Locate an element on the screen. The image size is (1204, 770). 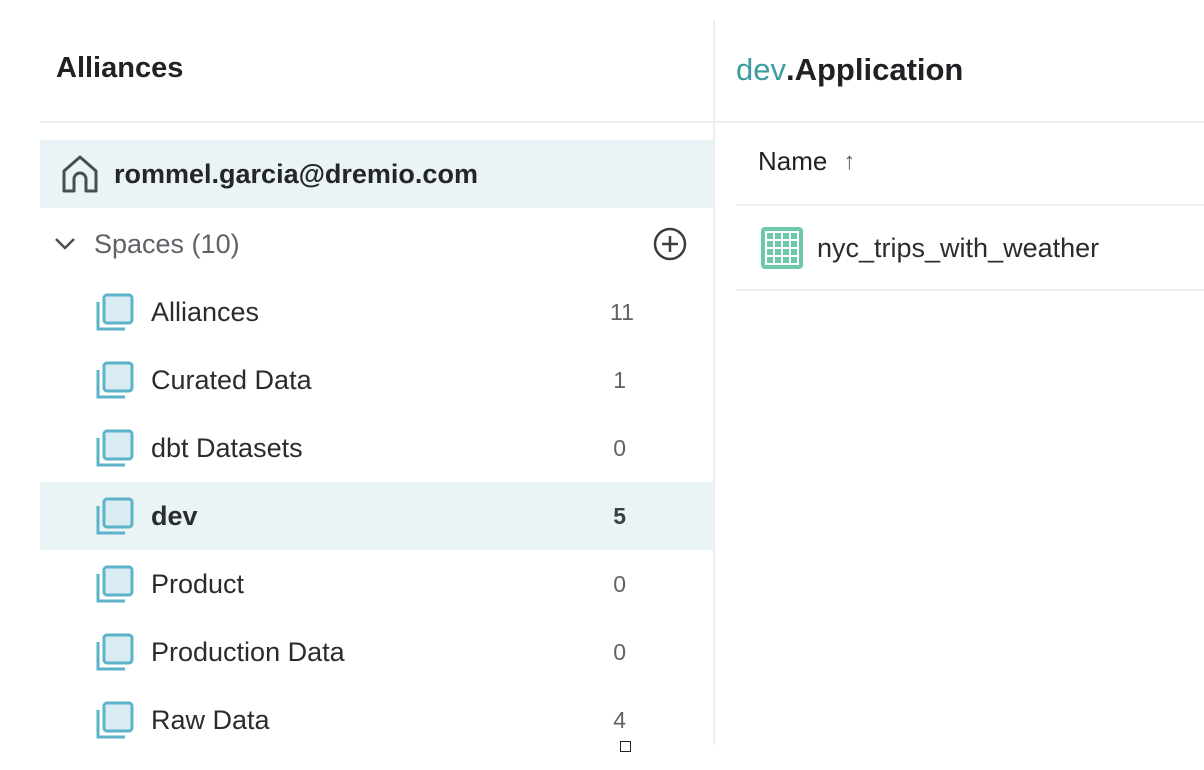
breadcrumb-folder: .Application is located at coordinates (874, 69).